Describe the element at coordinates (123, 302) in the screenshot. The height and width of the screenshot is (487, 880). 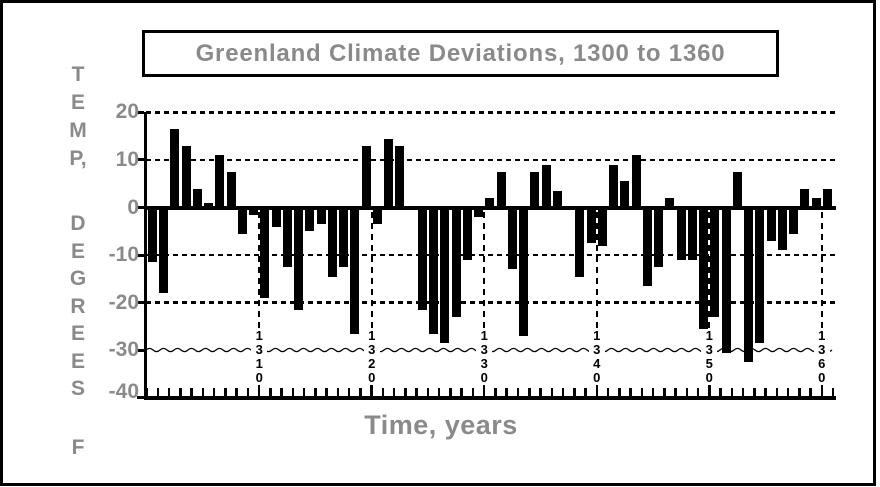
I see `y-tick-label--20: -20` at that location.